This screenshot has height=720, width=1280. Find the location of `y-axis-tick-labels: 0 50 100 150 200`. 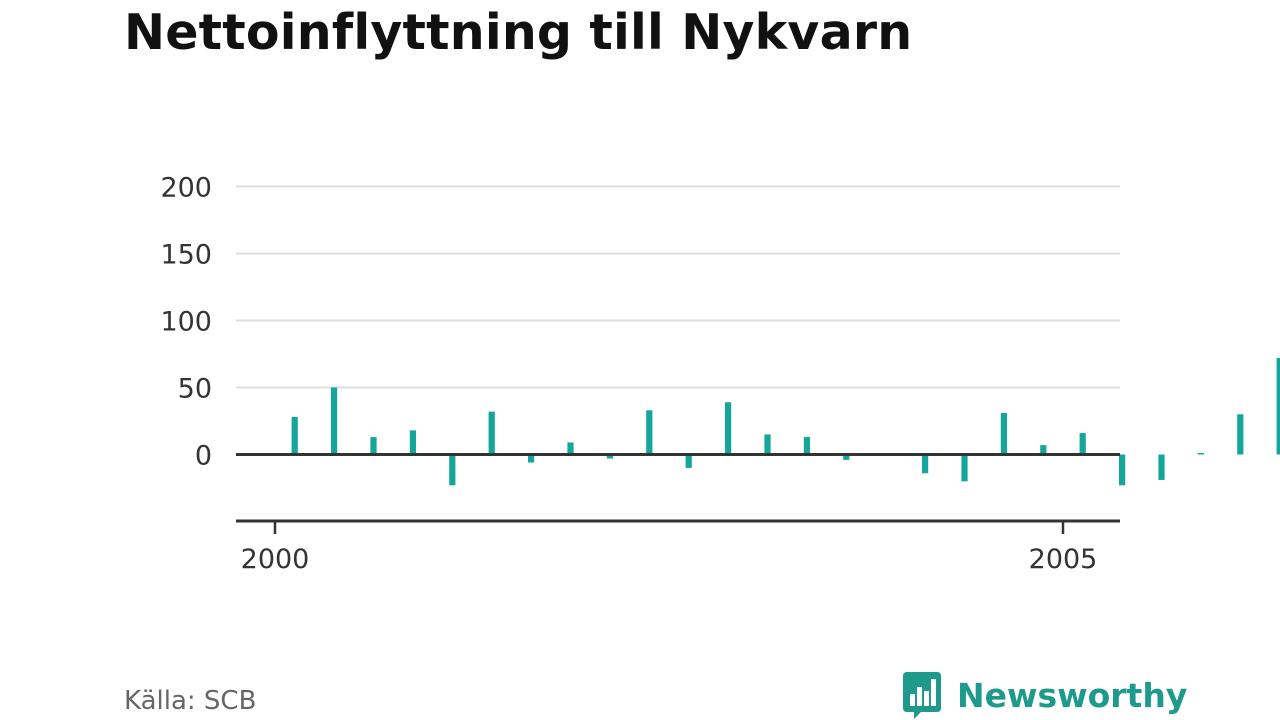

y-axis-tick-labels: 0 50 100 150 200 is located at coordinates (186, 322).